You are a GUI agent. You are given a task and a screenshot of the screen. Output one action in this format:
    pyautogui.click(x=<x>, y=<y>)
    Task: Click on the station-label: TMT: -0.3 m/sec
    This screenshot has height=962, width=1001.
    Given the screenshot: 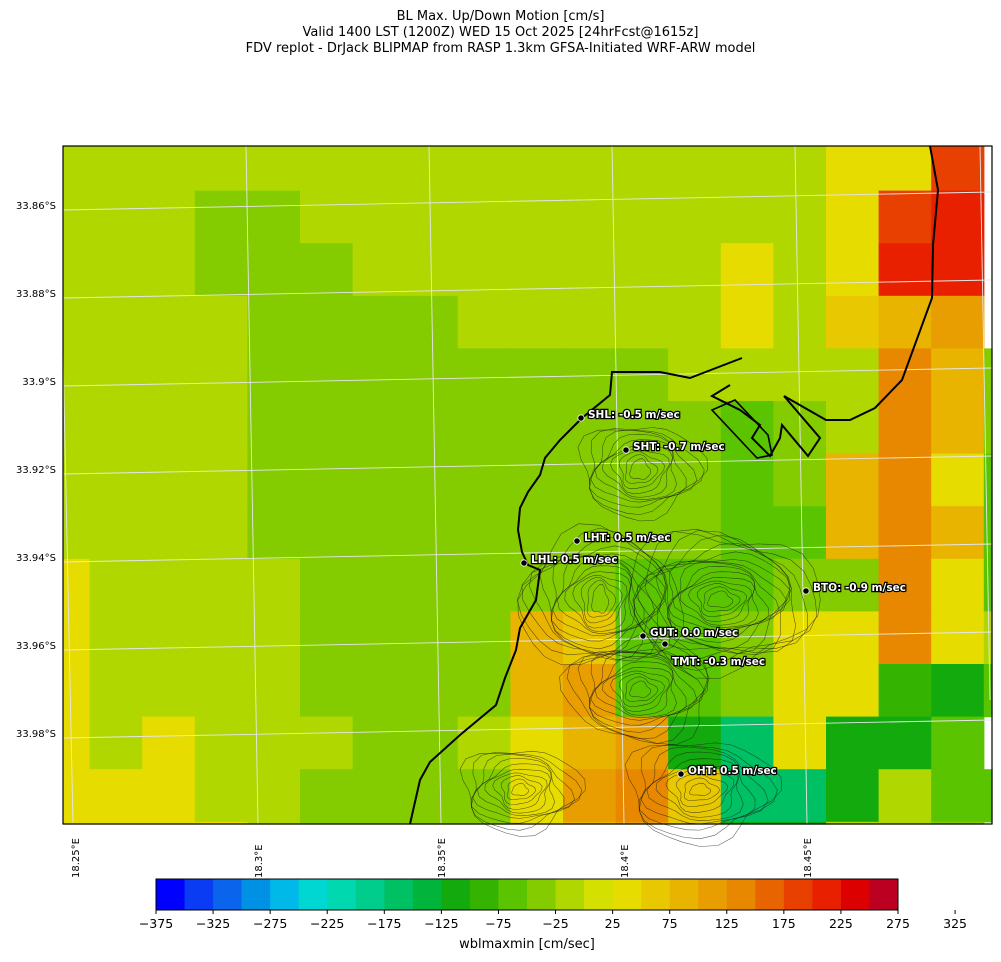 What is the action you would take?
    pyautogui.click(x=718, y=662)
    